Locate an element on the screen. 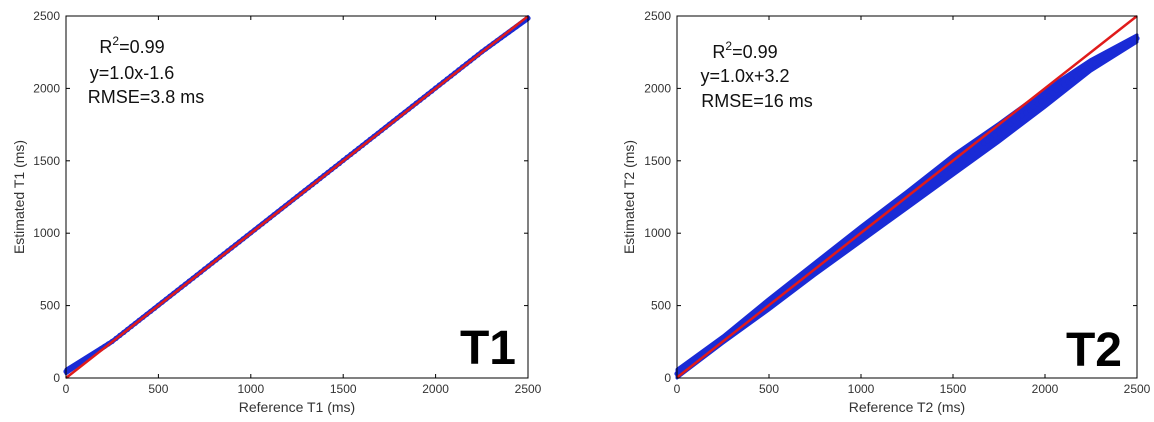  panel-label: T2 is located at coordinates (1094, 350).